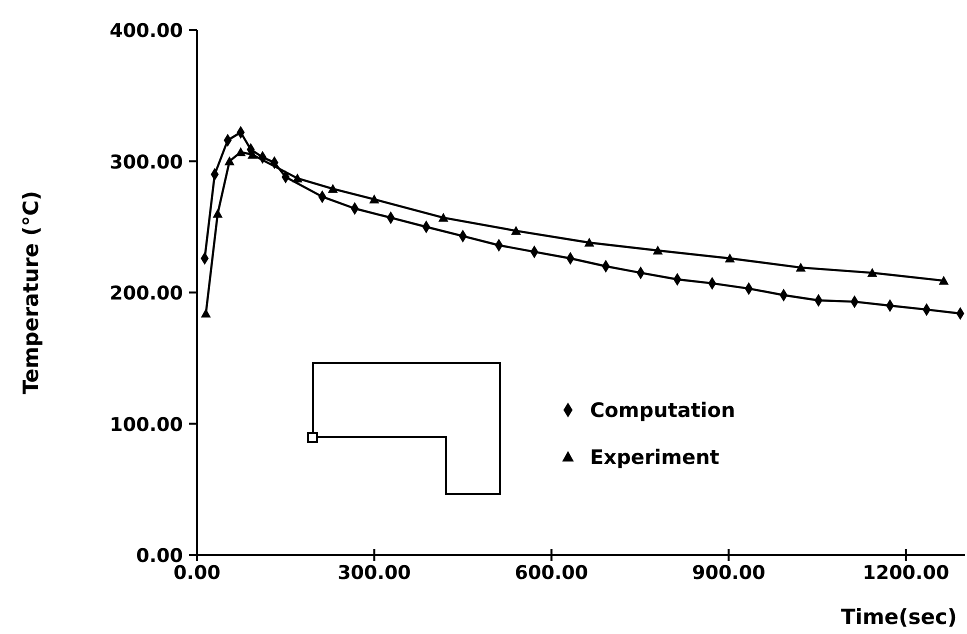 This screenshot has width=967, height=634. I want to click on y-axis-title: Temperature (°C), so click(31, 292).